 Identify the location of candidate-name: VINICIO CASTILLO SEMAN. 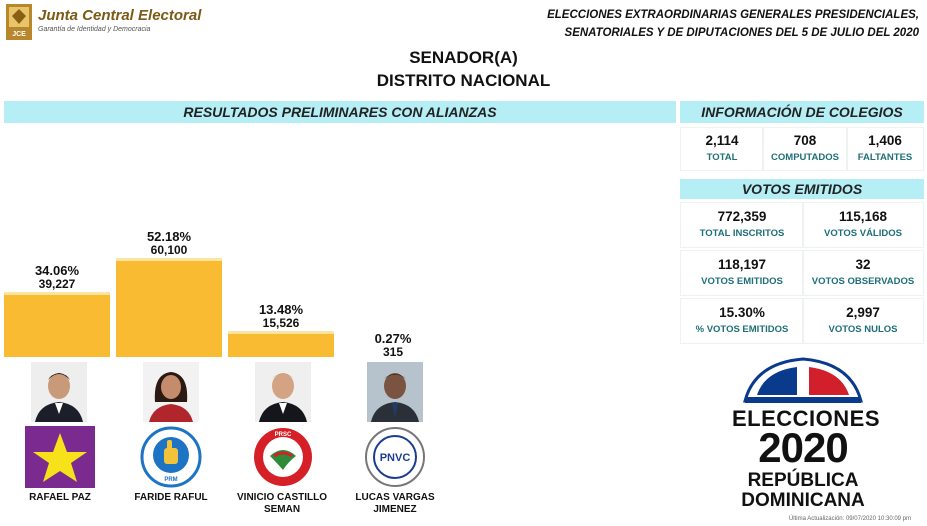
(282, 504).